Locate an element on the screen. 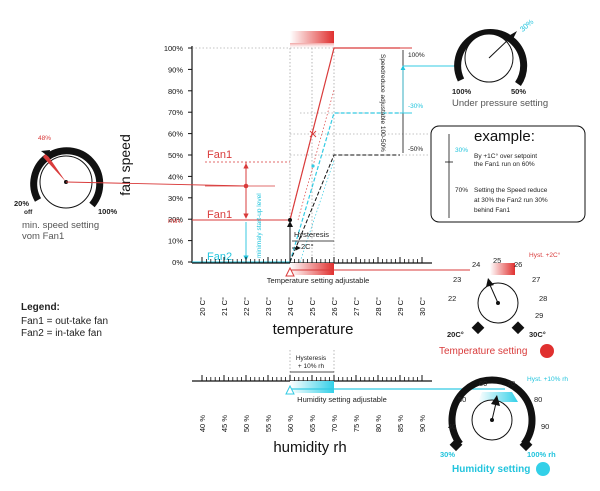 The image size is (600, 491). temperature-tick-label: 28 C° is located at coordinates (378, 306).